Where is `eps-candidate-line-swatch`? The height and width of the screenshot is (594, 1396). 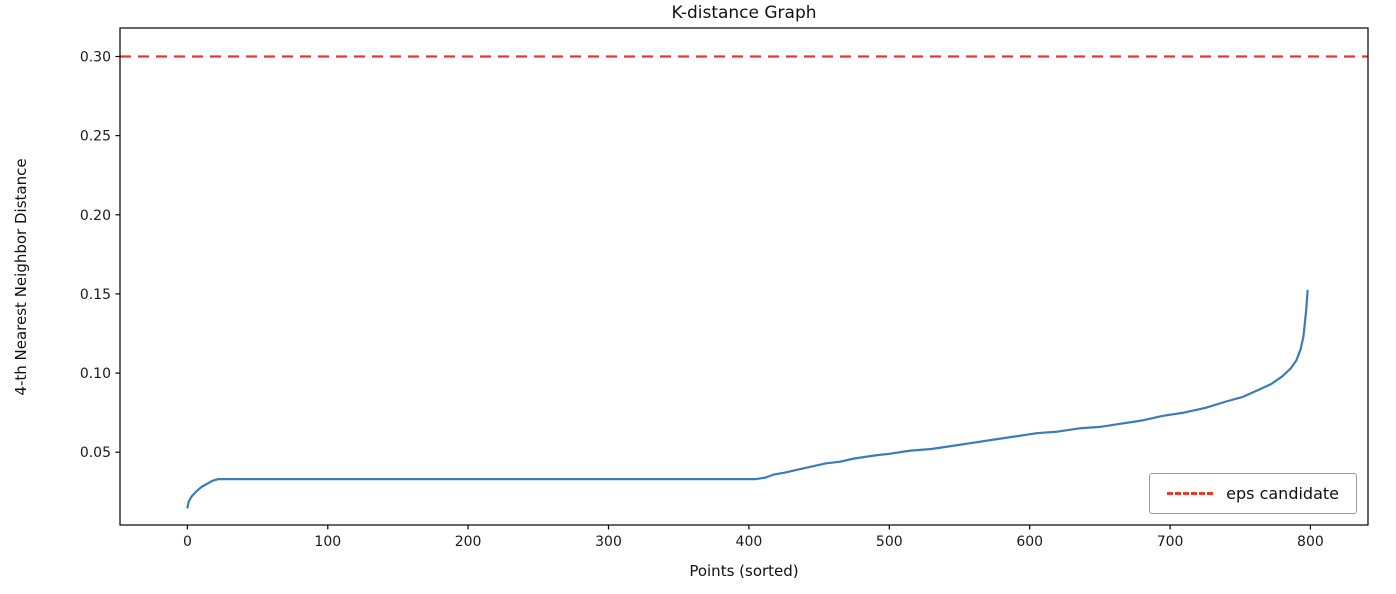
eps-candidate-line-swatch is located at coordinates (1190, 493).